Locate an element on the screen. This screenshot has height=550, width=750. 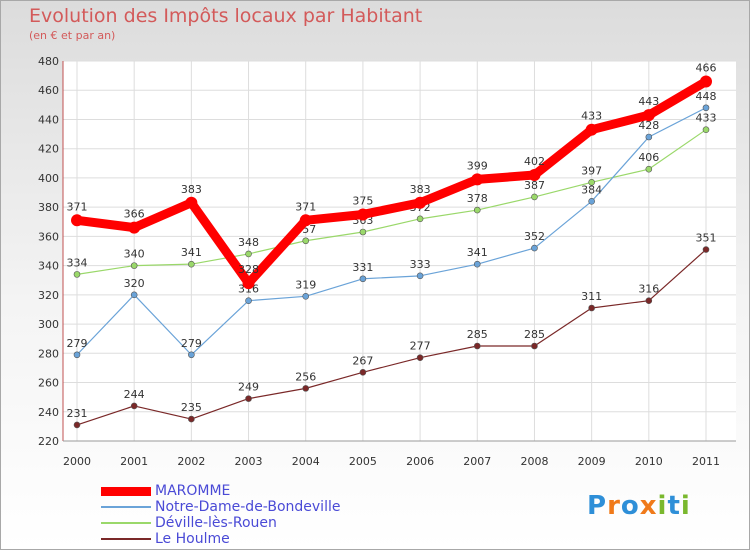
data-label: 311 is located at coordinates (591, 296).